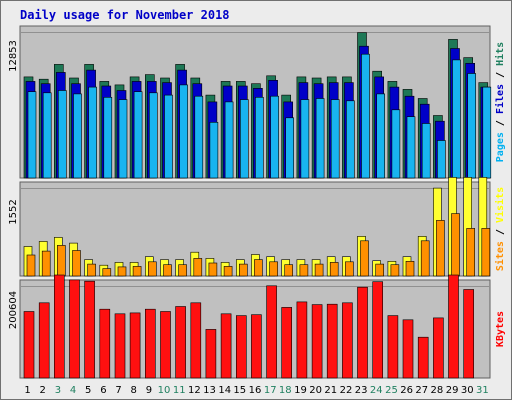 Image resolution: width=512 pixels, height=400 pixels. What do you see at coordinates (88, 390) in the screenshot?
I see `day-label-5: 5` at bounding box center [88, 390].